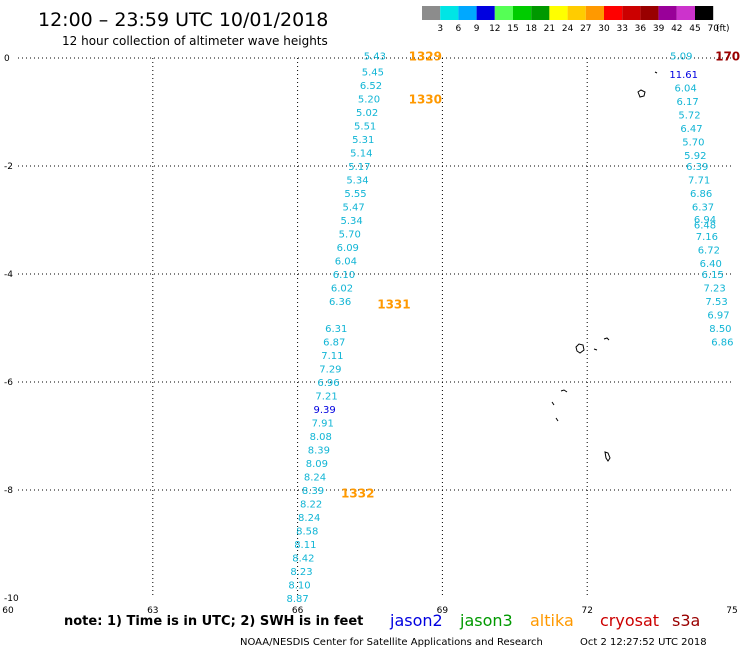 The width and height of the screenshot is (740, 650). I want to click on wave-height-value: 5.45, so click(373, 73).